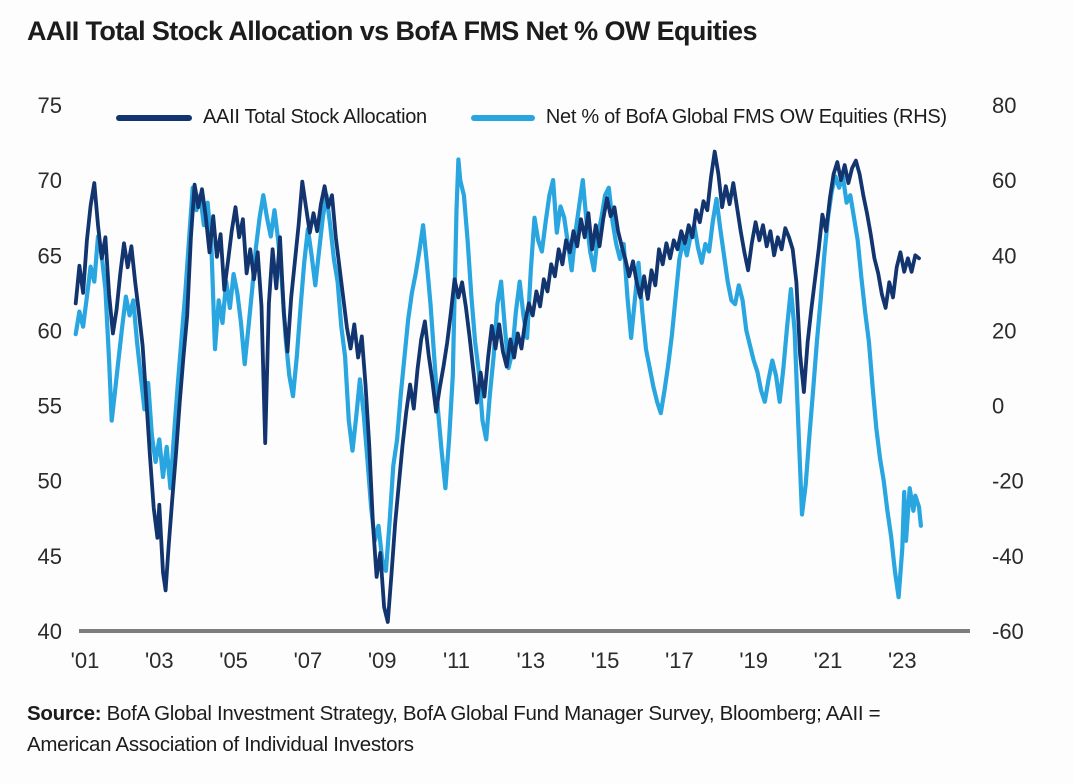 The image size is (1074, 784). I want to click on x-axis-tick: '01, so click(85, 660).